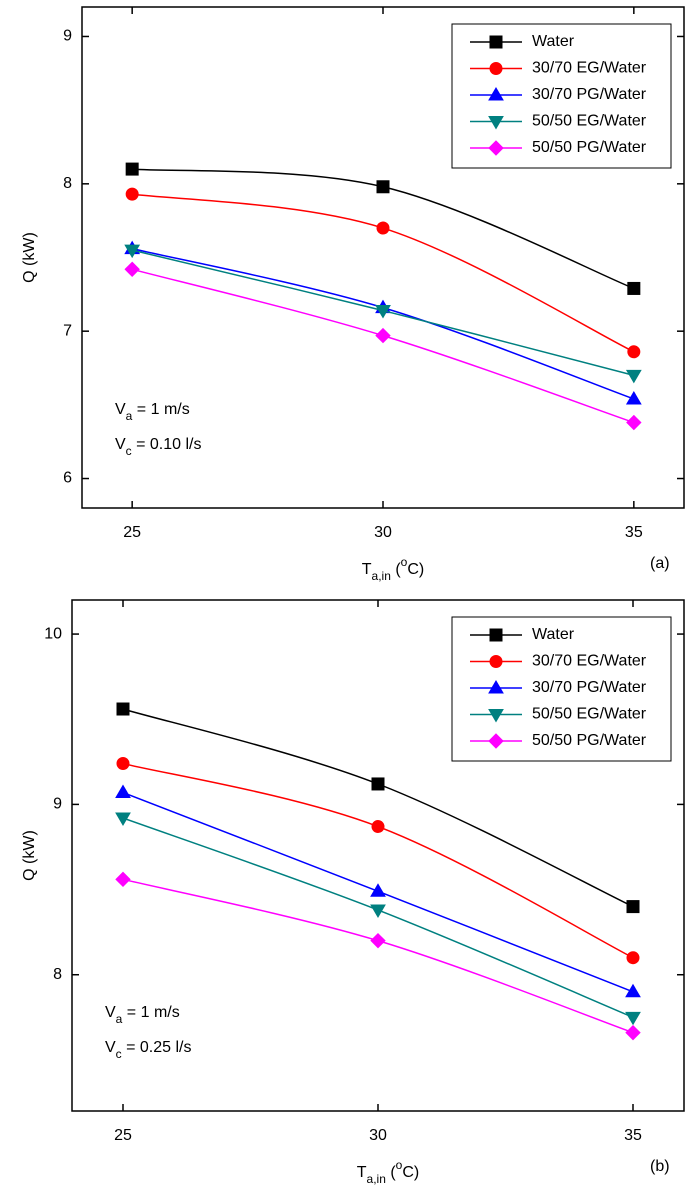  I want to click on annotation: Vc = 0.25 l/s, so click(148, 1050).